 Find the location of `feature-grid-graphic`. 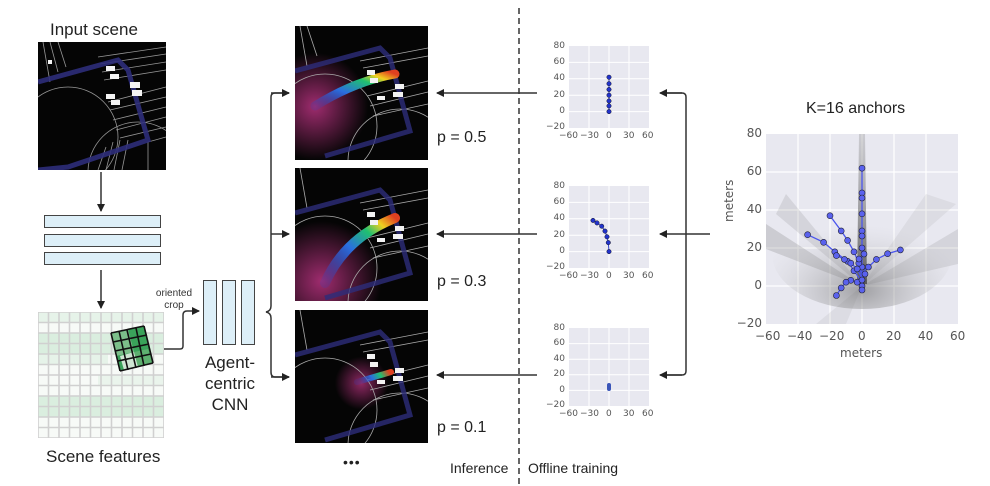

feature-grid-graphic is located at coordinates (101, 375).